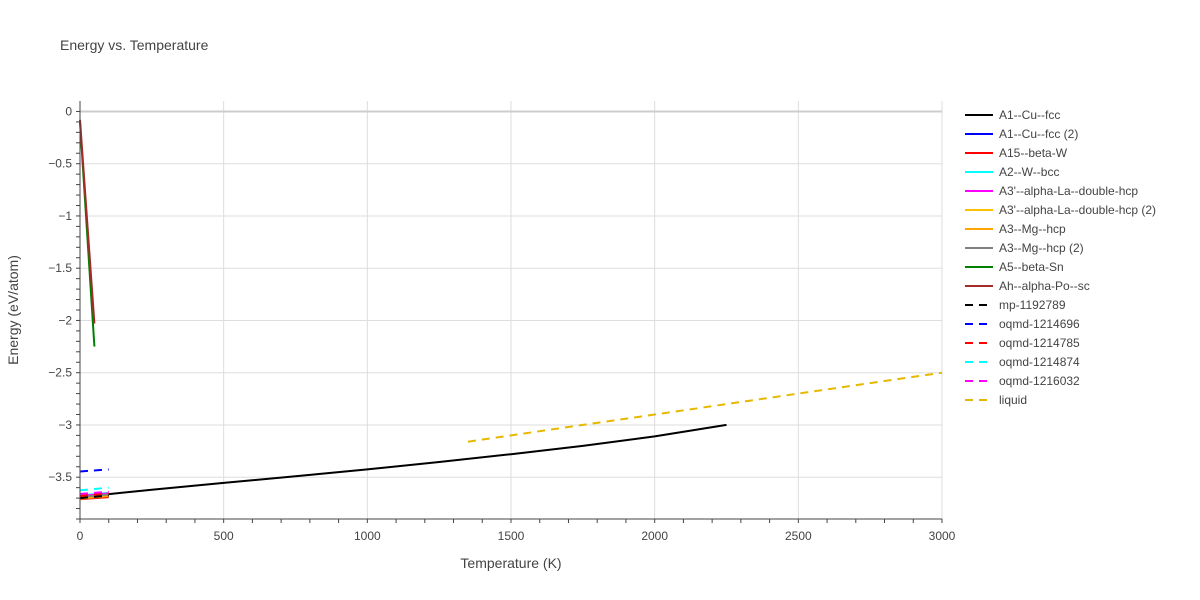 The height and width of the screenshot is (600, 1200). I want to click on y-tick-label: 0, so click(68, 111).